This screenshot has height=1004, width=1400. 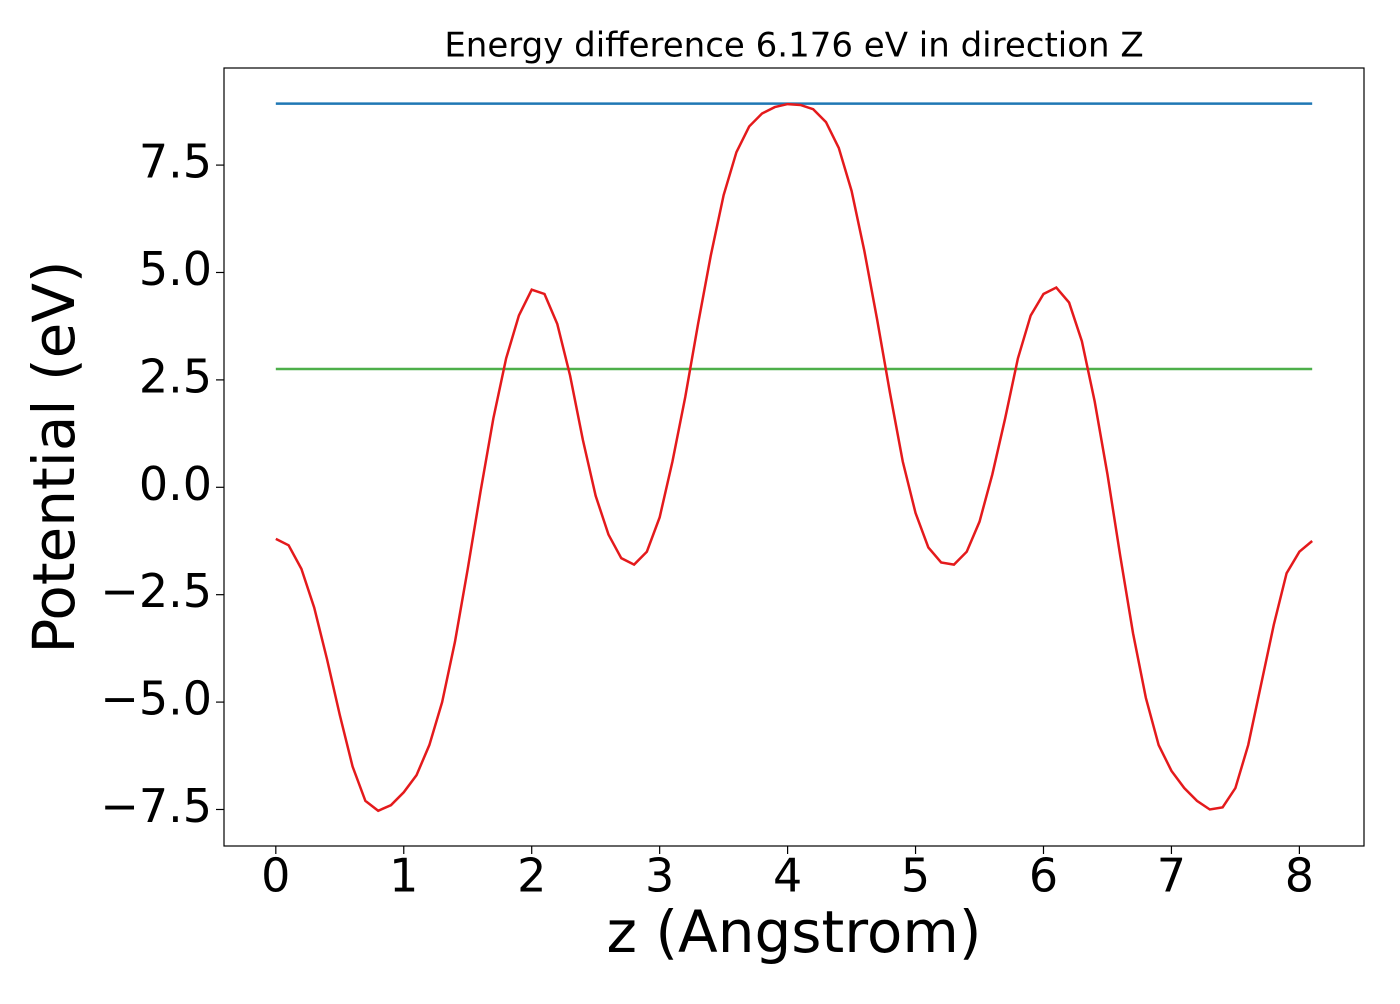 I want to click on y-tick-label: −7.5, so click(x=156, y=806).